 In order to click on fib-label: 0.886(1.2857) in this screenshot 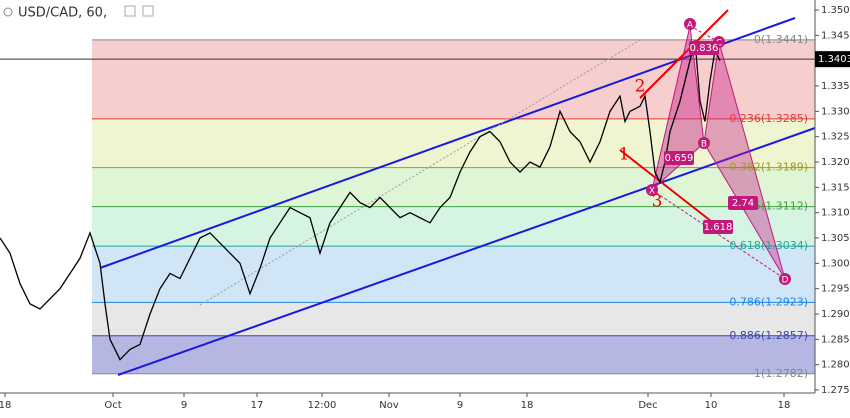, I will do `click(768, 335)`.